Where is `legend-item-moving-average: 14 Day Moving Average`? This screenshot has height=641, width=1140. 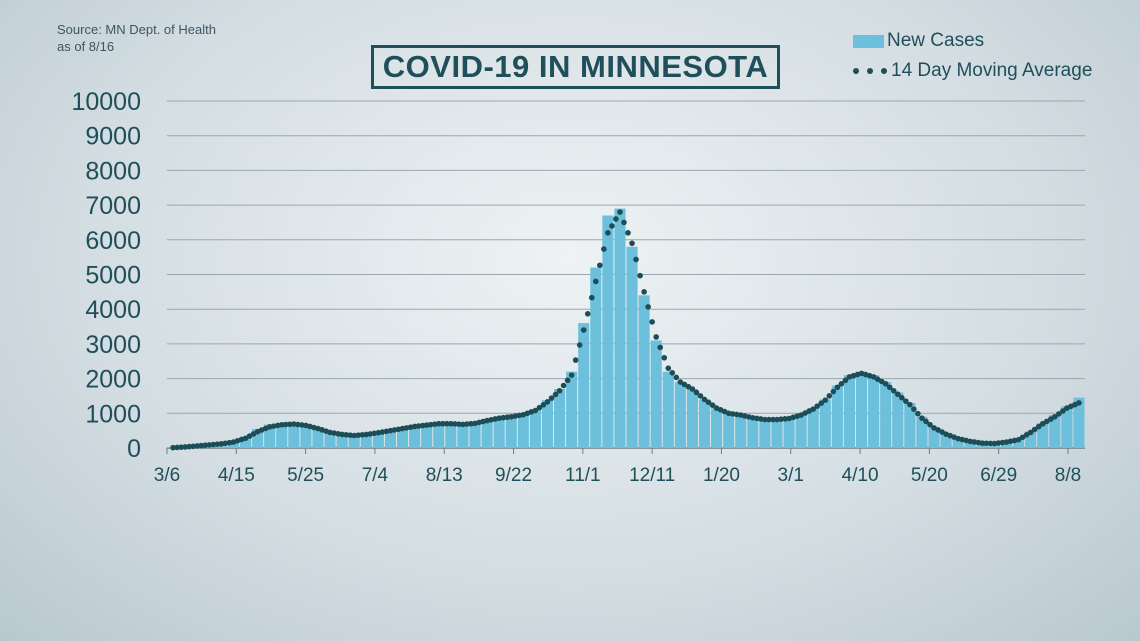
legend-item-moving-average: 14 Day Moving Average is located at coordinates (972, 71).